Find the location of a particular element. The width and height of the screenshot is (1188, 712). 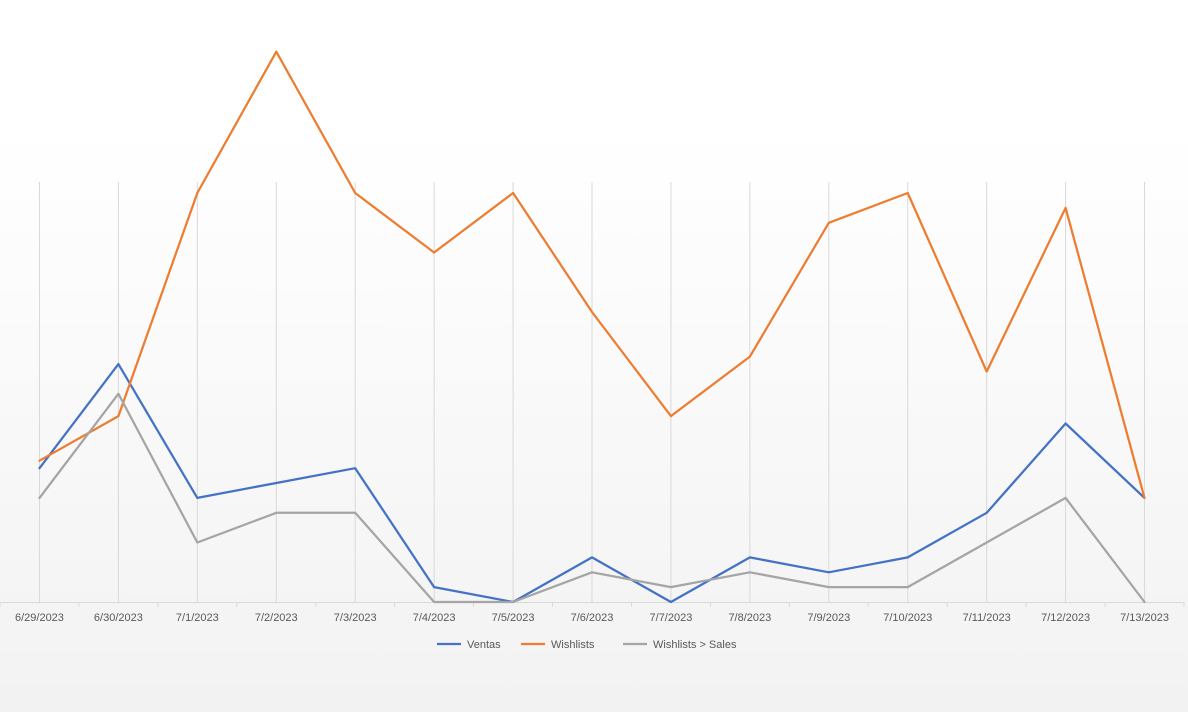

x-tick-label: 7/5/2023 is located at coordinates (513, 618).